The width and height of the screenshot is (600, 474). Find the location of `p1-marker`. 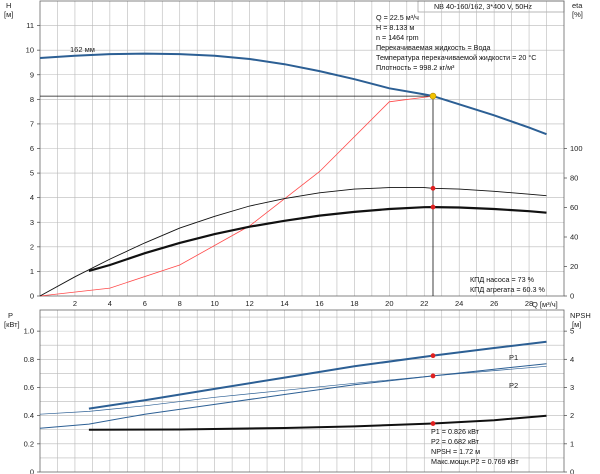

p1-marker is located at coordinates (433, 356).